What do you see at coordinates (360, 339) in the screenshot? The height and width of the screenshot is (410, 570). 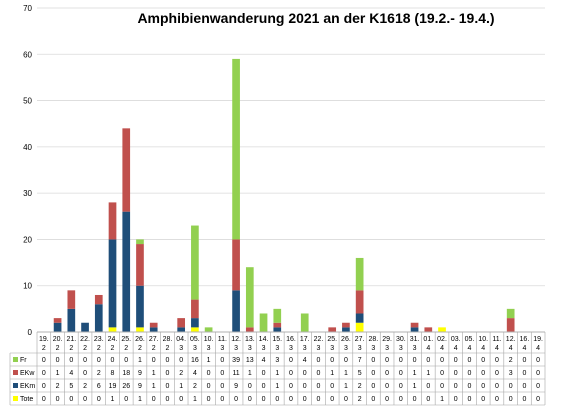 I see `x-tick-label-day: 27.` at bounding box center [360, 339].